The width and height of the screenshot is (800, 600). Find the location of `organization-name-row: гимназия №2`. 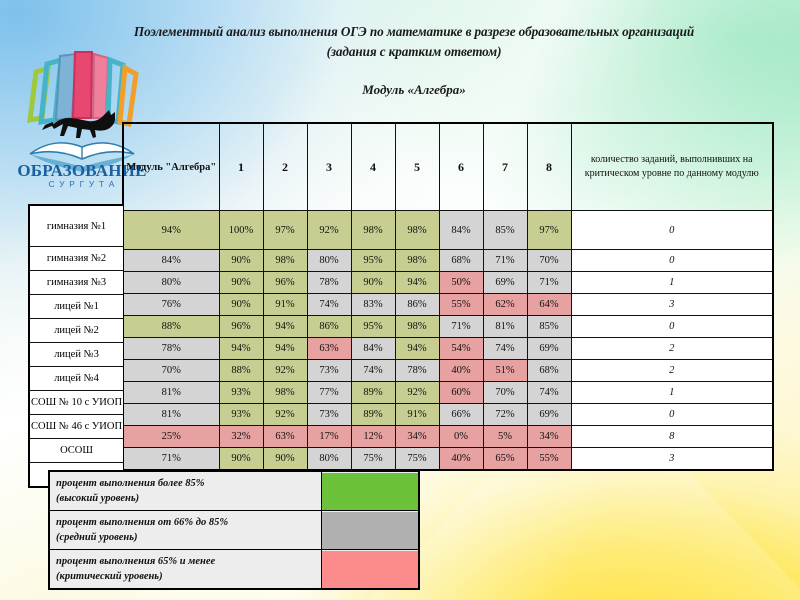

organization-name-row: гимназия №2 is located at coordinates (76, 258).